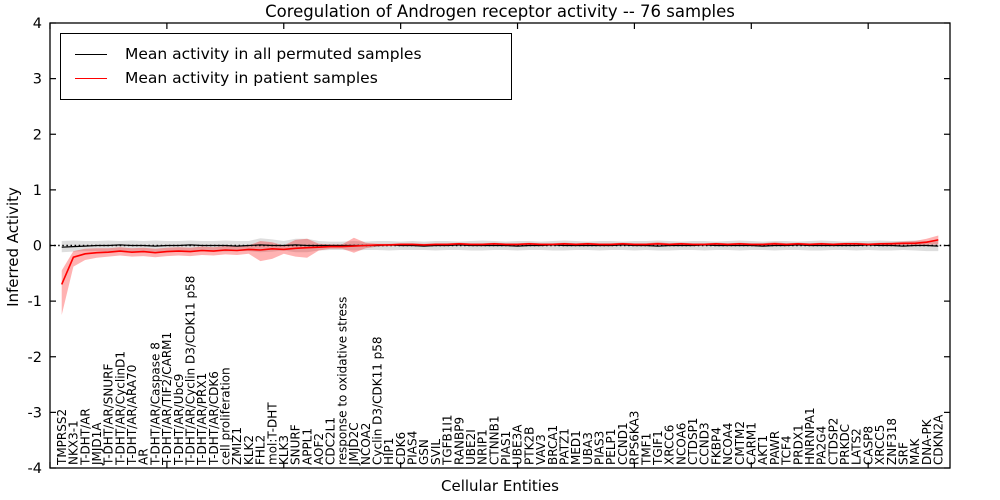 Image resolution: width=1000 pixels, height=500 pixels. I want to click on y-tick-label: -4, so click(35, 469).